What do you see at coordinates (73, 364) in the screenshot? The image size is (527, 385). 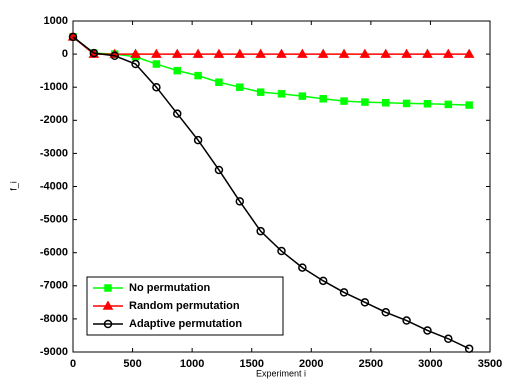 I see `x-tick-label: 0` at bounding box center [73, 364].